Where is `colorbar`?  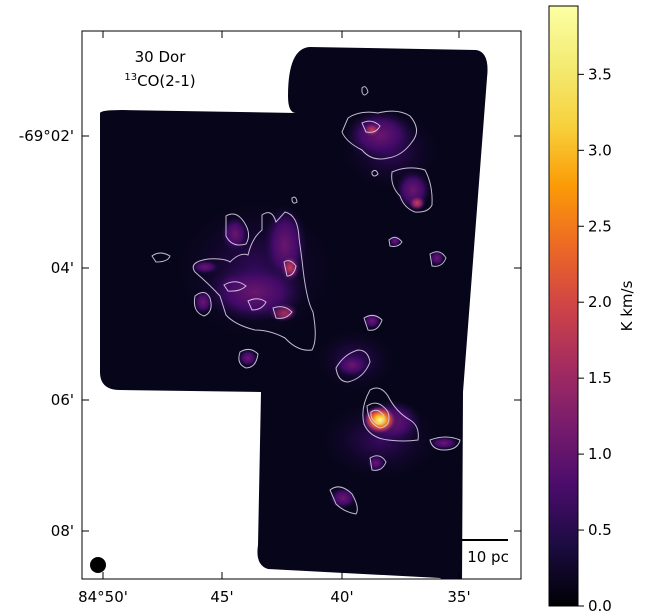
colorbar is located at coordinates (563, 306).